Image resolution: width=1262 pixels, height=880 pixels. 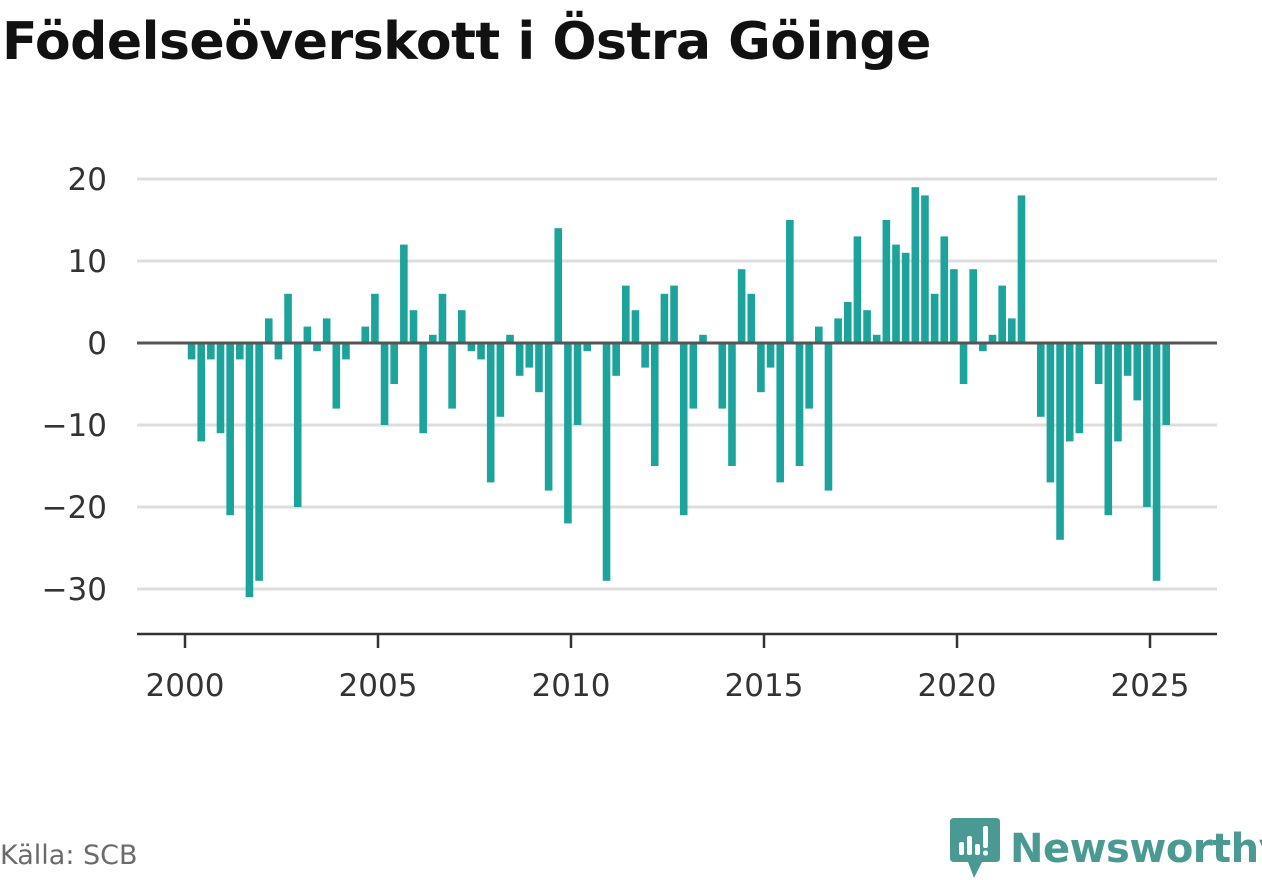 What do you see at coordinates (74, 590) in the screenshot?
I see `y-tick-label-5: −30` at bounding box center [74, 590].